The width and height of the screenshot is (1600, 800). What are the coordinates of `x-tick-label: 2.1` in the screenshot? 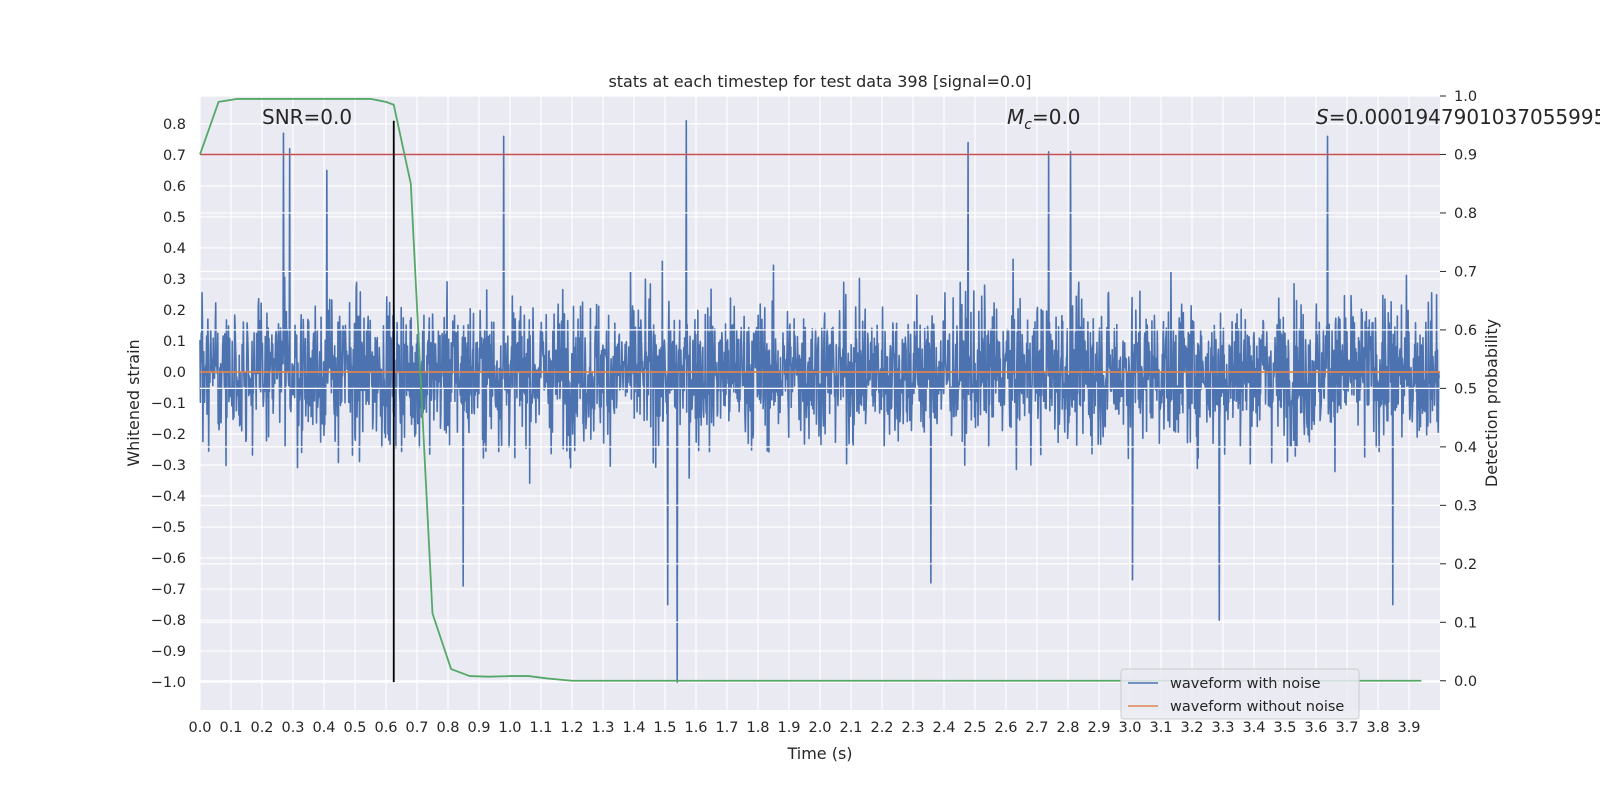 It's located at (850, 728).